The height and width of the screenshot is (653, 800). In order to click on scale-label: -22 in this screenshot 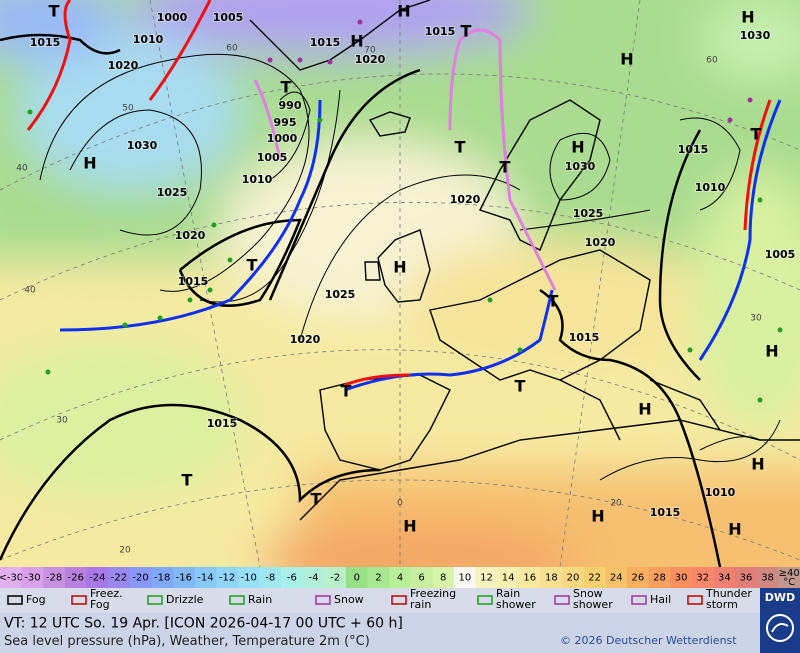, I will do `click(119, 578)`.